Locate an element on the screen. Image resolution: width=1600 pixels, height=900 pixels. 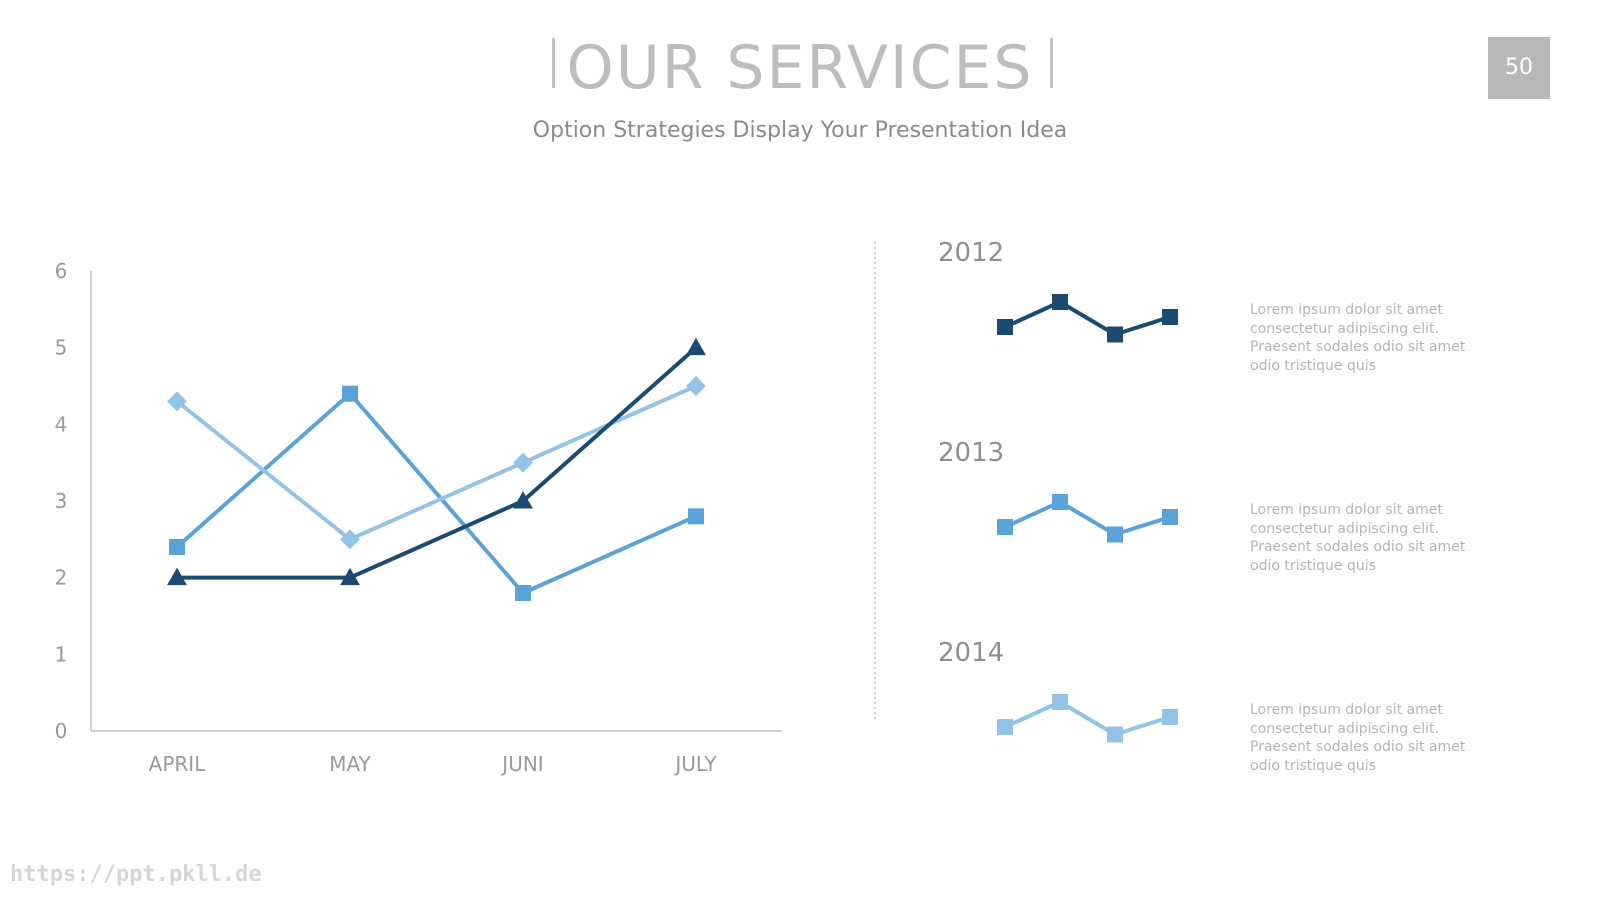
year-label-2013: 2013 is located at coordinates (971, 453).